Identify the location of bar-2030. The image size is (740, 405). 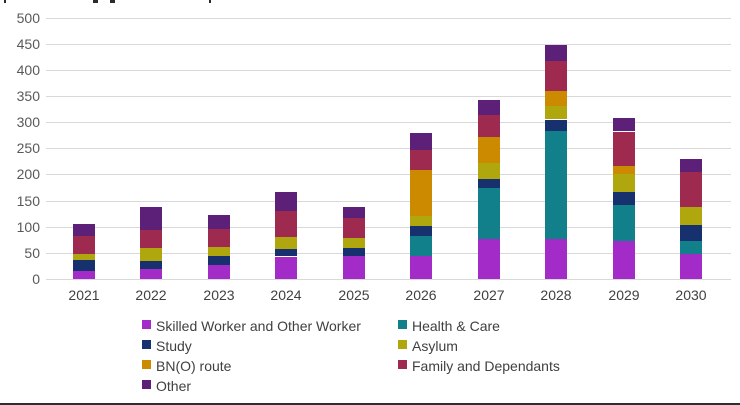
(691, 139).